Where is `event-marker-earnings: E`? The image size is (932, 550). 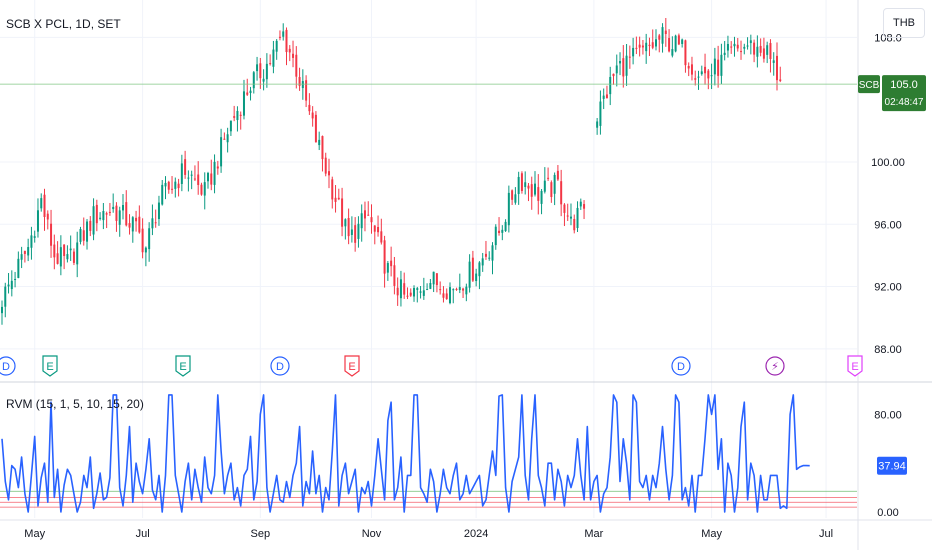
event-marker-earnings: E is located at coordinates (352, 366).